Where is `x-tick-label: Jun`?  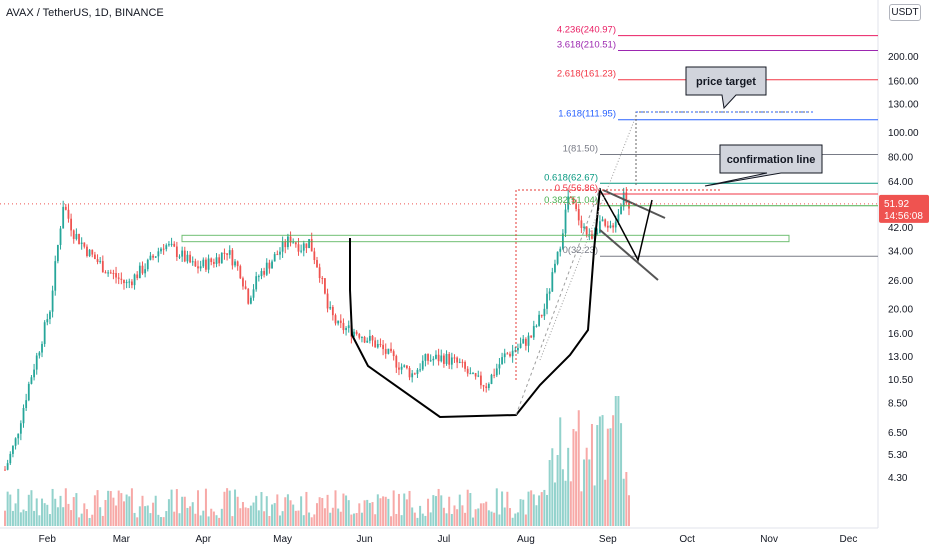
x-tick-label: Jun is located at coordinates (365, 539).